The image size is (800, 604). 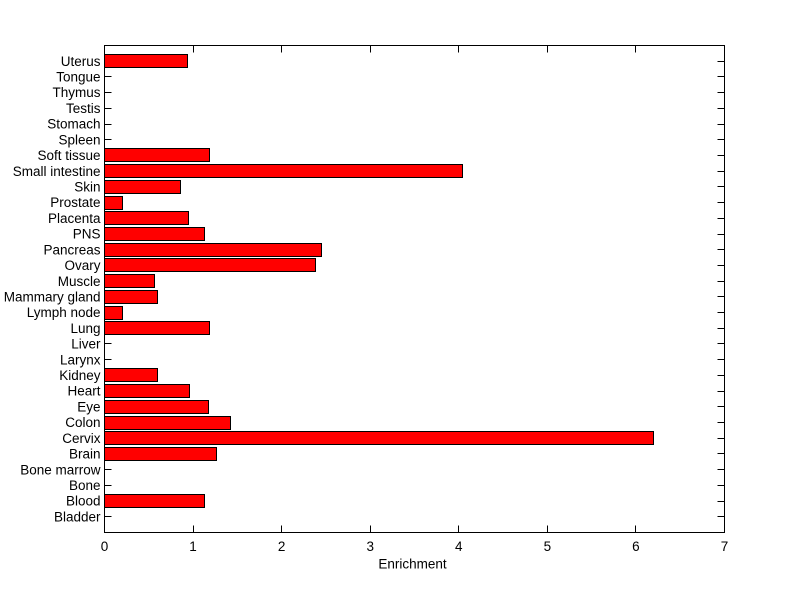 What do you see at coordinates (83, 108) in the screenshot?
I see `svg-text: Testis` at bounding box center [83, 108].